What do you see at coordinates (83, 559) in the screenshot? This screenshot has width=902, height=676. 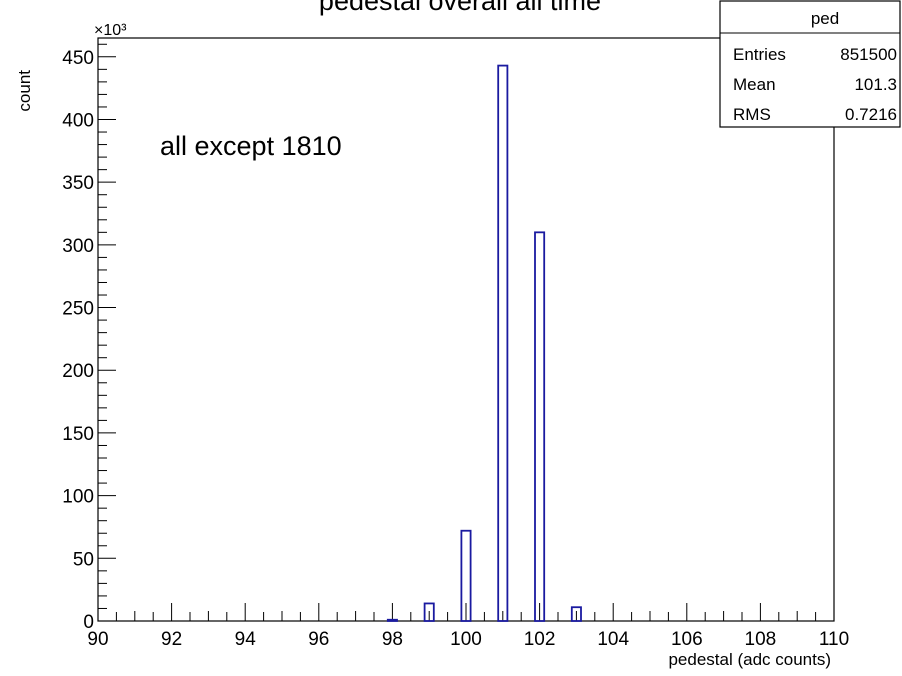 I see `y-tick-label: 50` at bounding box center [83, 559].